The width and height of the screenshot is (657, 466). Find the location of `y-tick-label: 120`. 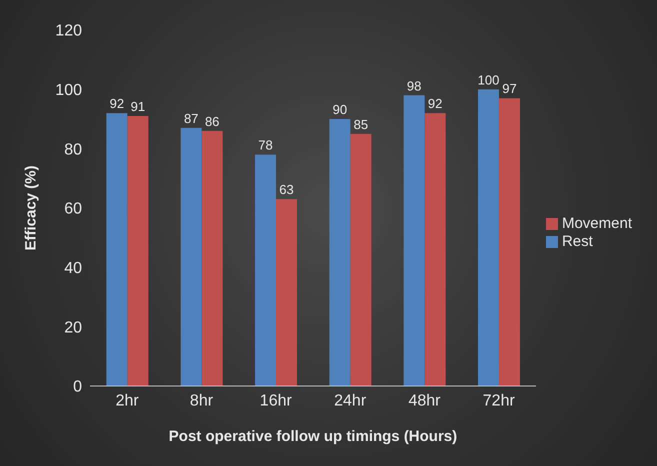

y-tick-label: 120 is located at coordinates (68, 31).